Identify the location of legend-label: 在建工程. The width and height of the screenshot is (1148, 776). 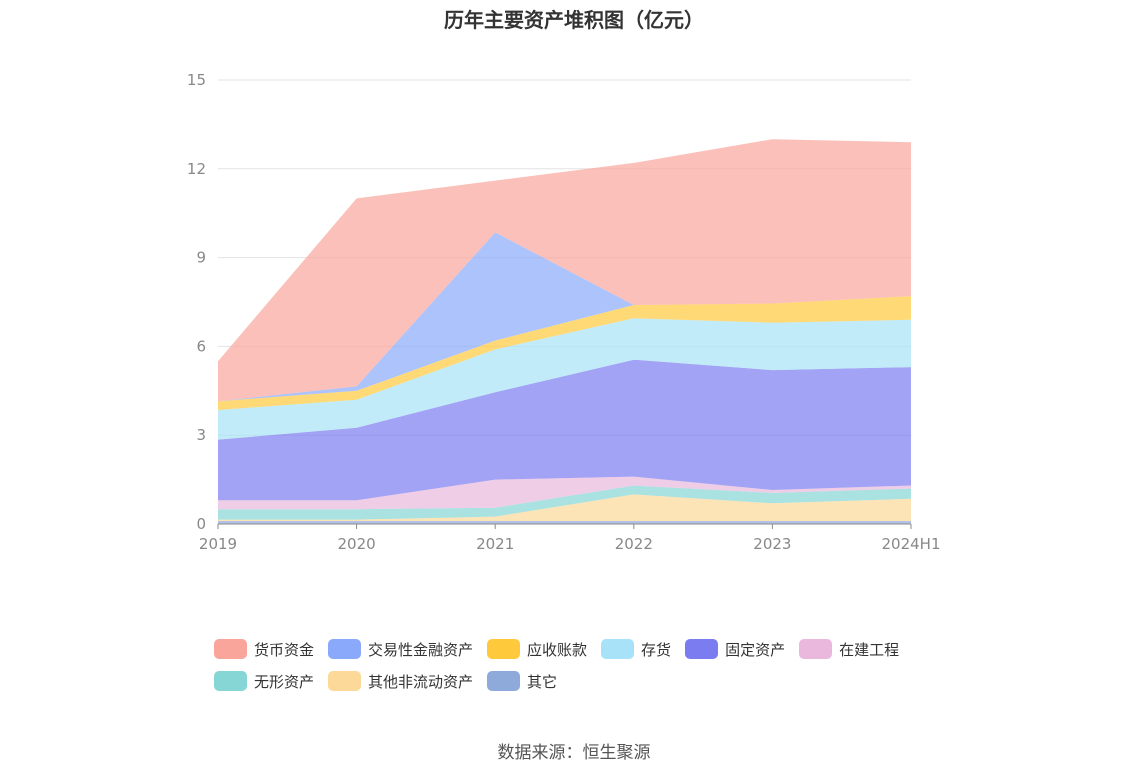
(869, 649).